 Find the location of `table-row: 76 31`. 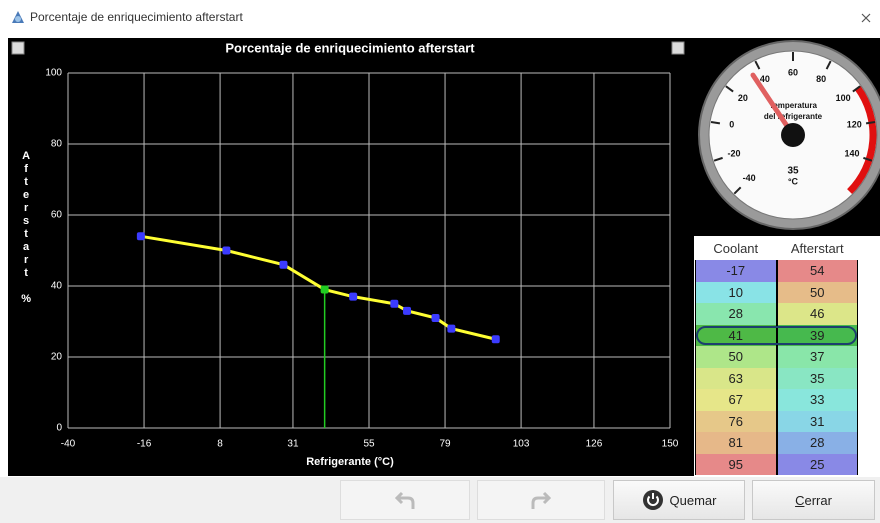

table-row: 76 31 is located at coordinates (776, 421).